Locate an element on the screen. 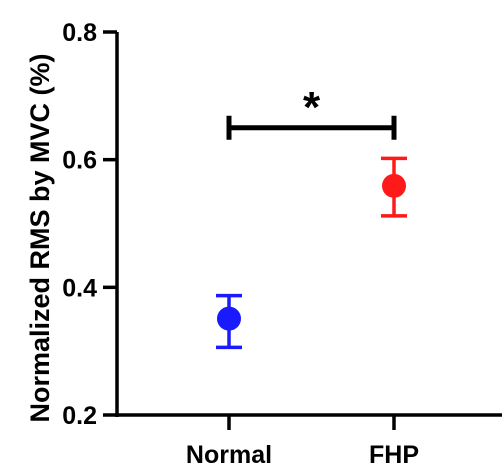 The height and width of the screenshot is (472, 502). x-tick-label: Normal is located at coordinates (229, 455).